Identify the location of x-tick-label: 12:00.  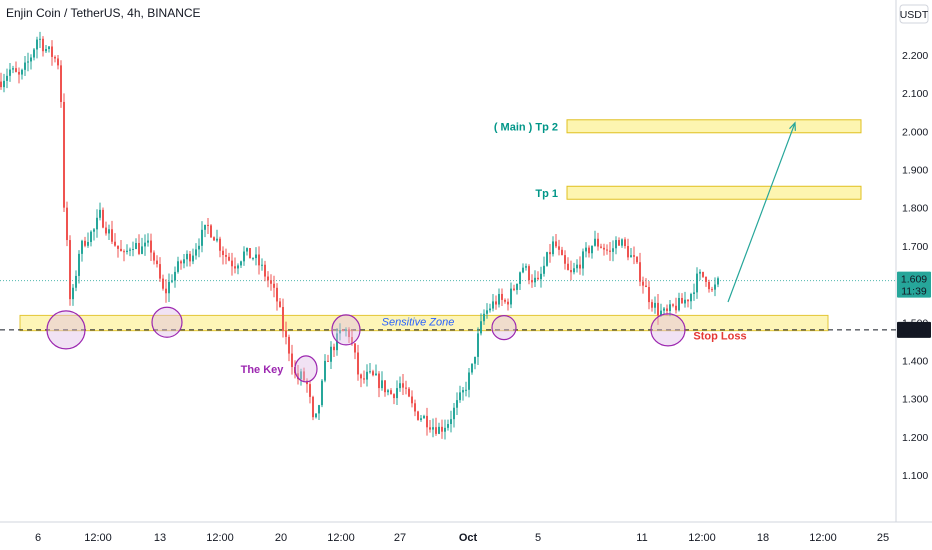
(220, 538).